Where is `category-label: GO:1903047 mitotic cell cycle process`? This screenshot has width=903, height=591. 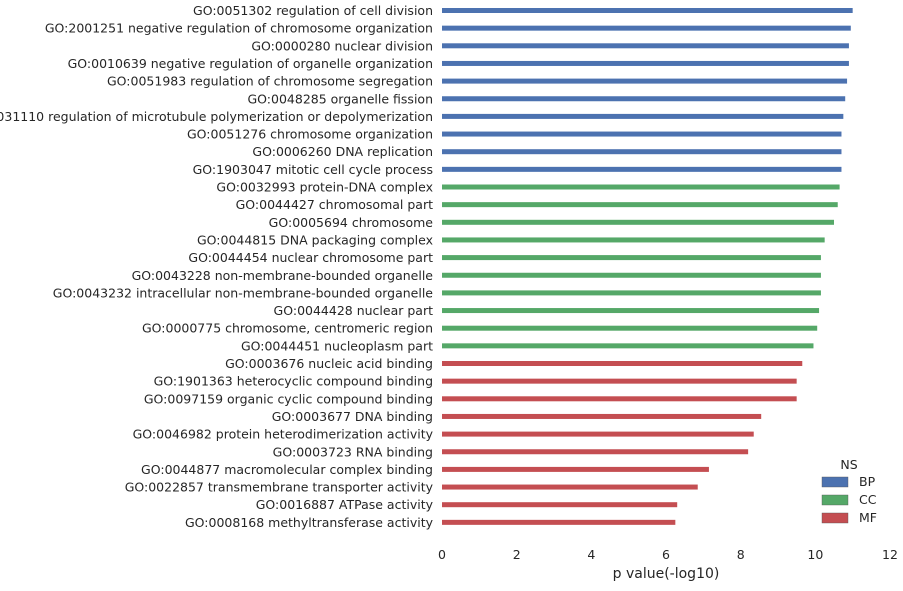 category-label: GO:1903047 mitotic cell cycle process is located at coordinates (313, 169).